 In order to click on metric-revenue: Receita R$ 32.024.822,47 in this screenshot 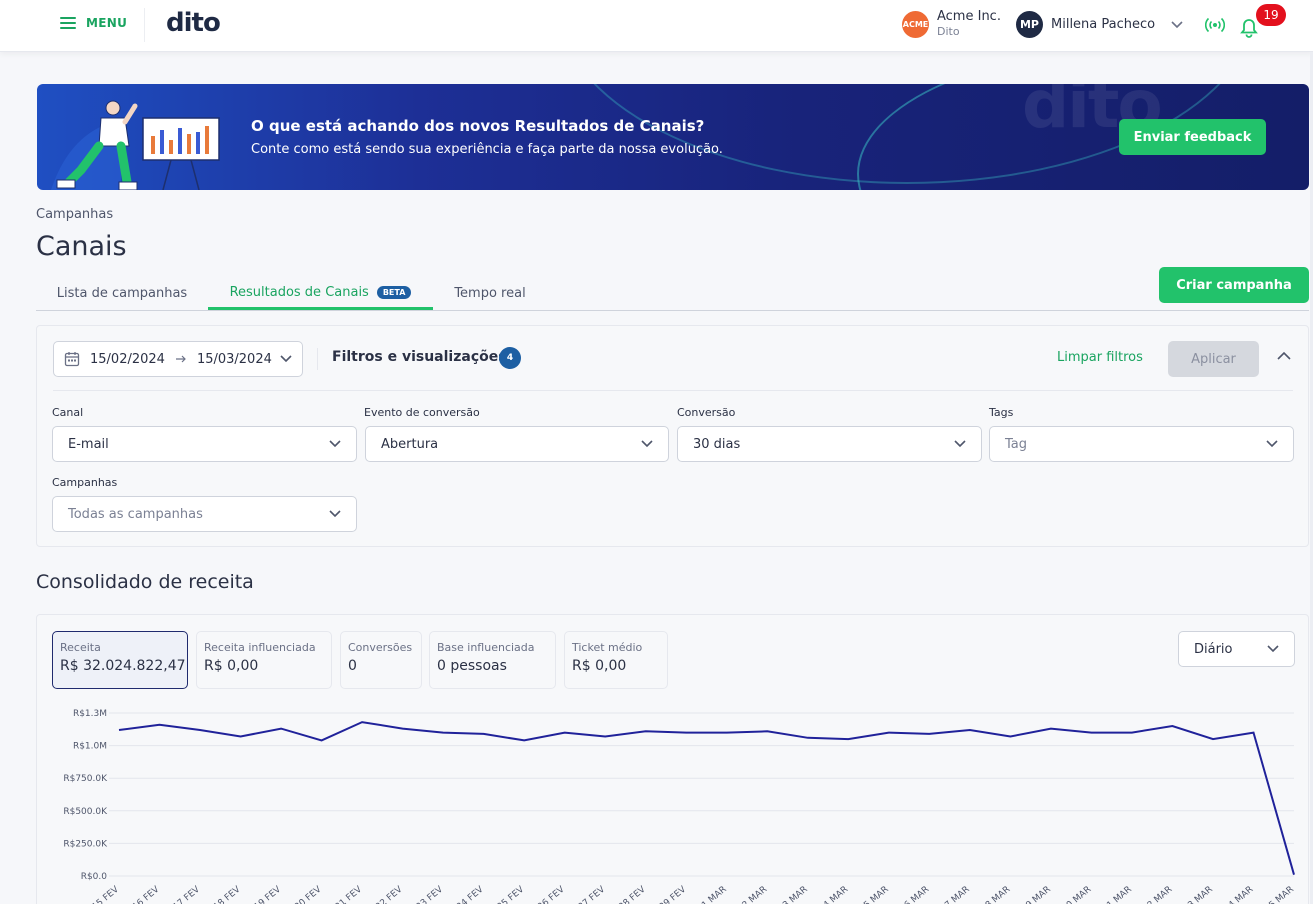, I will do `click(120, 660)`.